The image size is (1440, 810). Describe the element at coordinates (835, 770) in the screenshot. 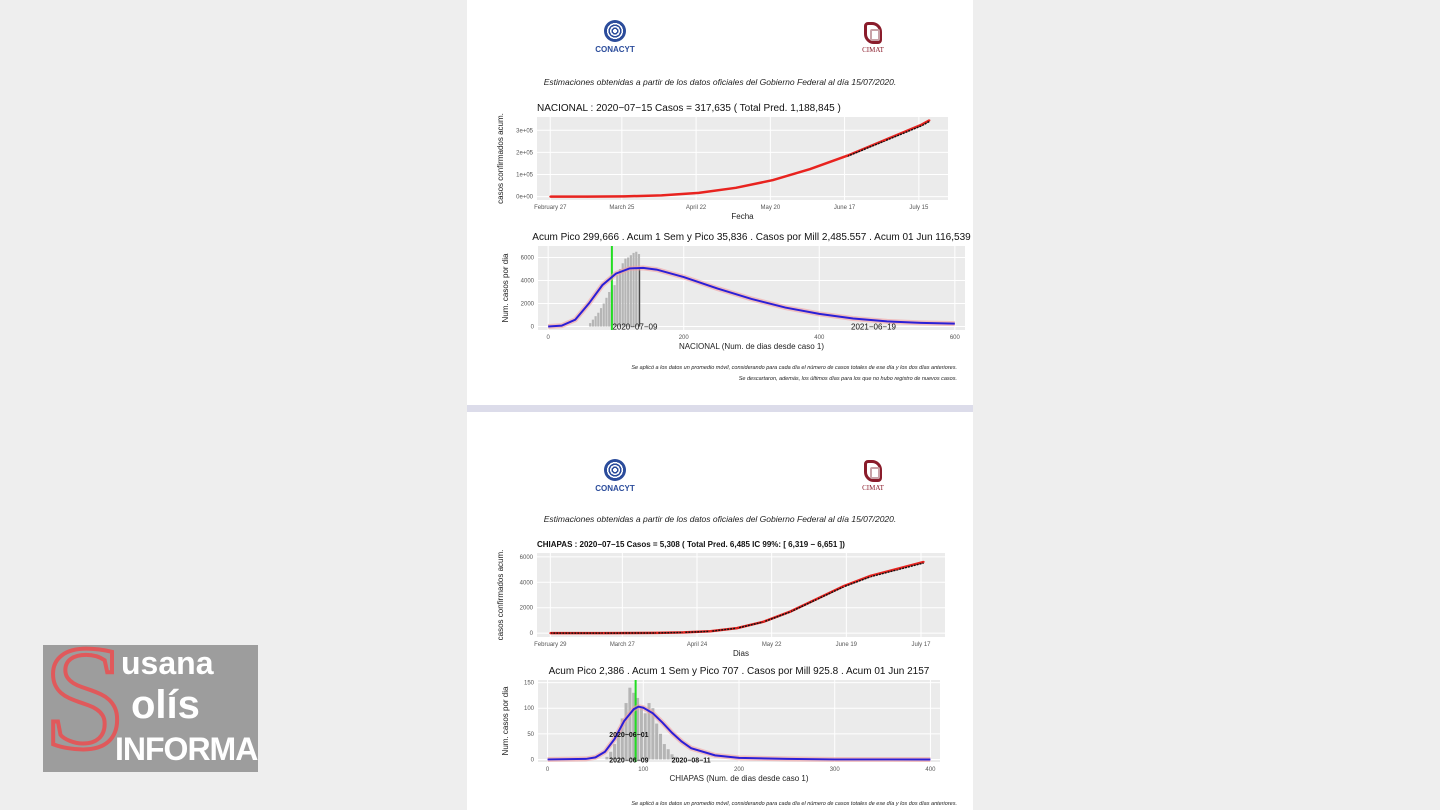

I see `x-tick-label: 300` at that location.